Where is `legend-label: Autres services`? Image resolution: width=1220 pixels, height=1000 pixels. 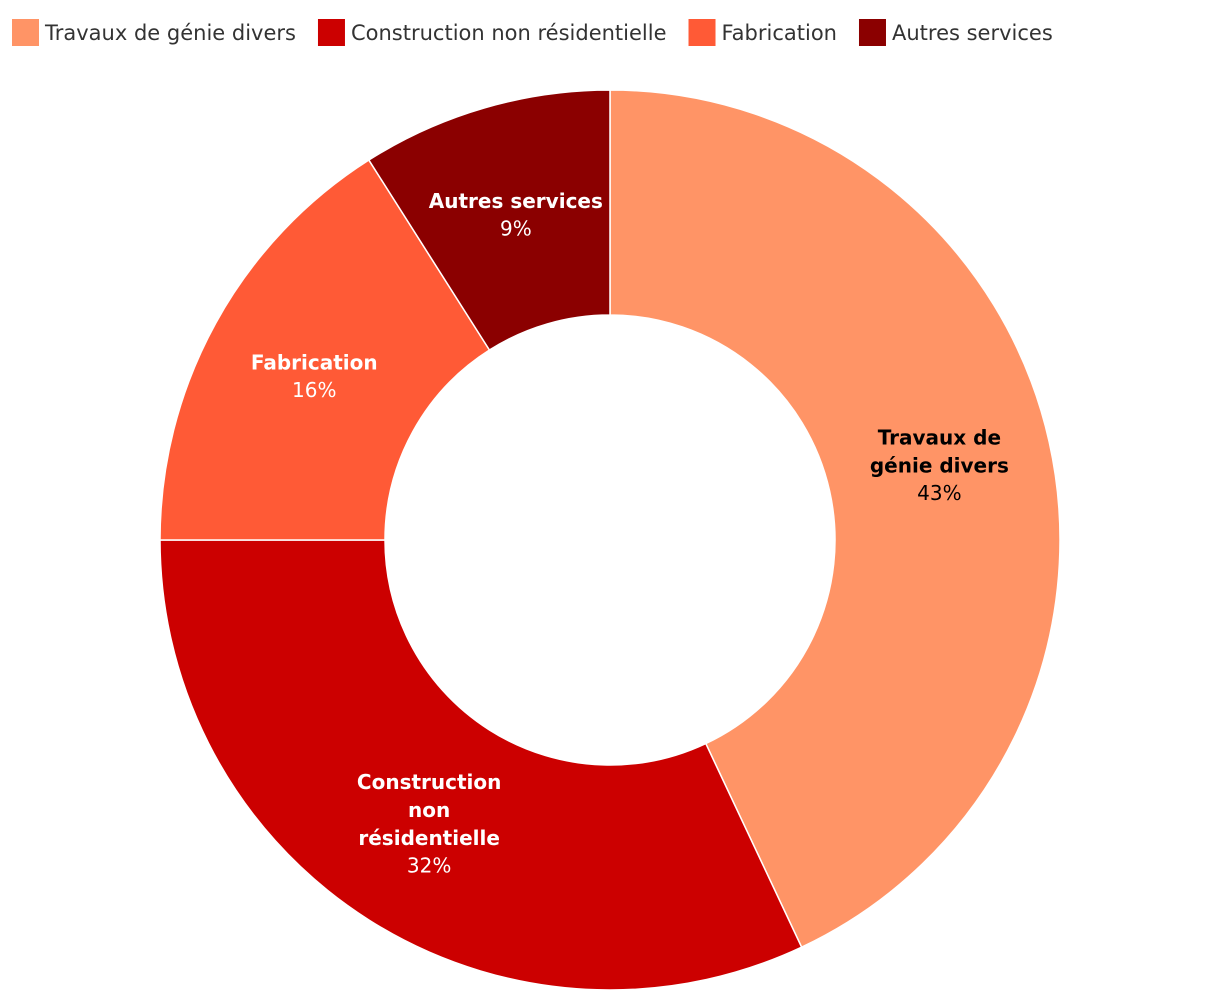 legend-label: Autres services is located at coordinates (972, 33).